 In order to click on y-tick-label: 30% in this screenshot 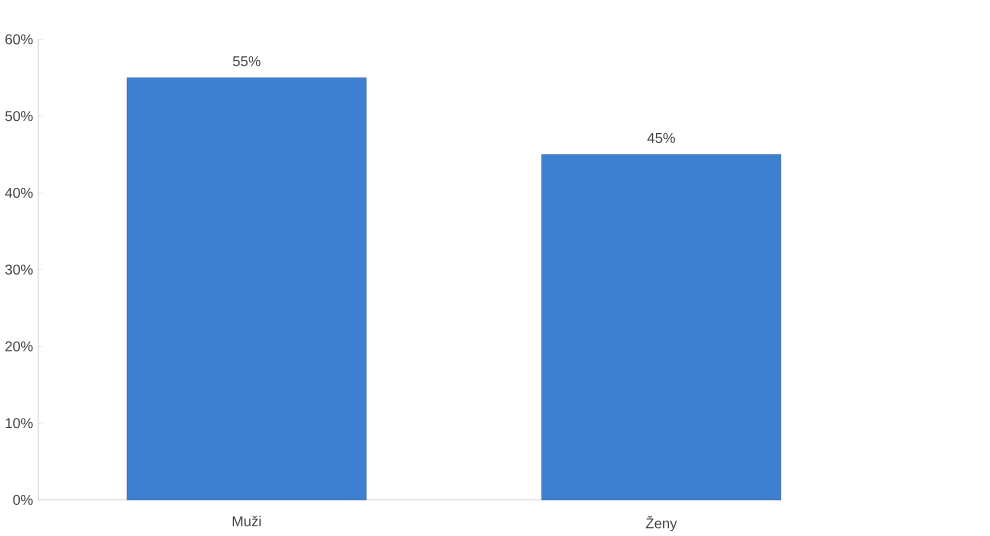, I will do `click(19, 269)`.